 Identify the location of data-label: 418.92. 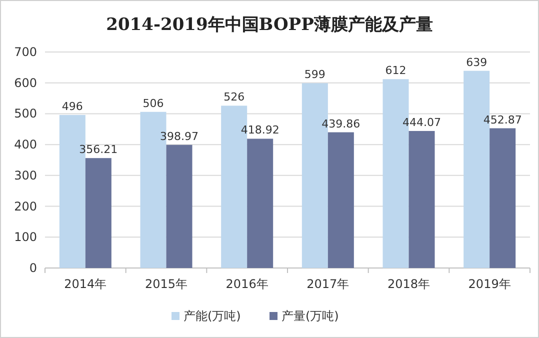
(260, 130).